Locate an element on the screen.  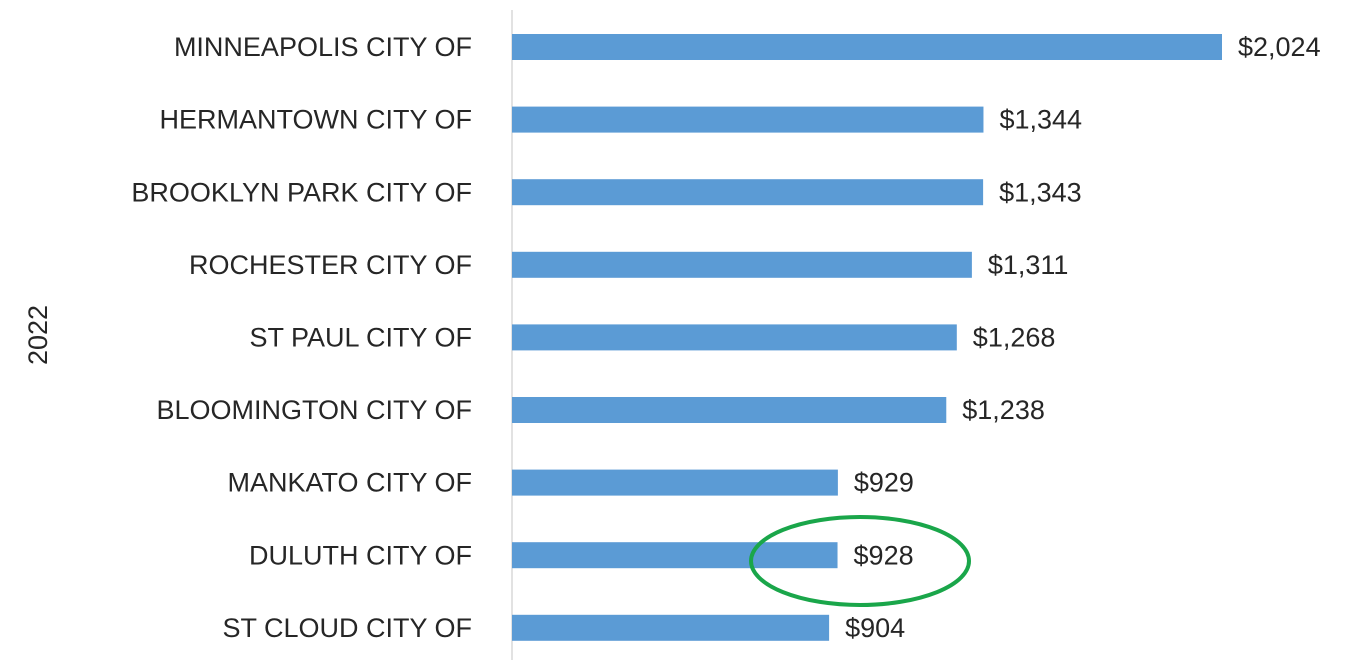
value-label: $904 is located at coordinates (875, 628).